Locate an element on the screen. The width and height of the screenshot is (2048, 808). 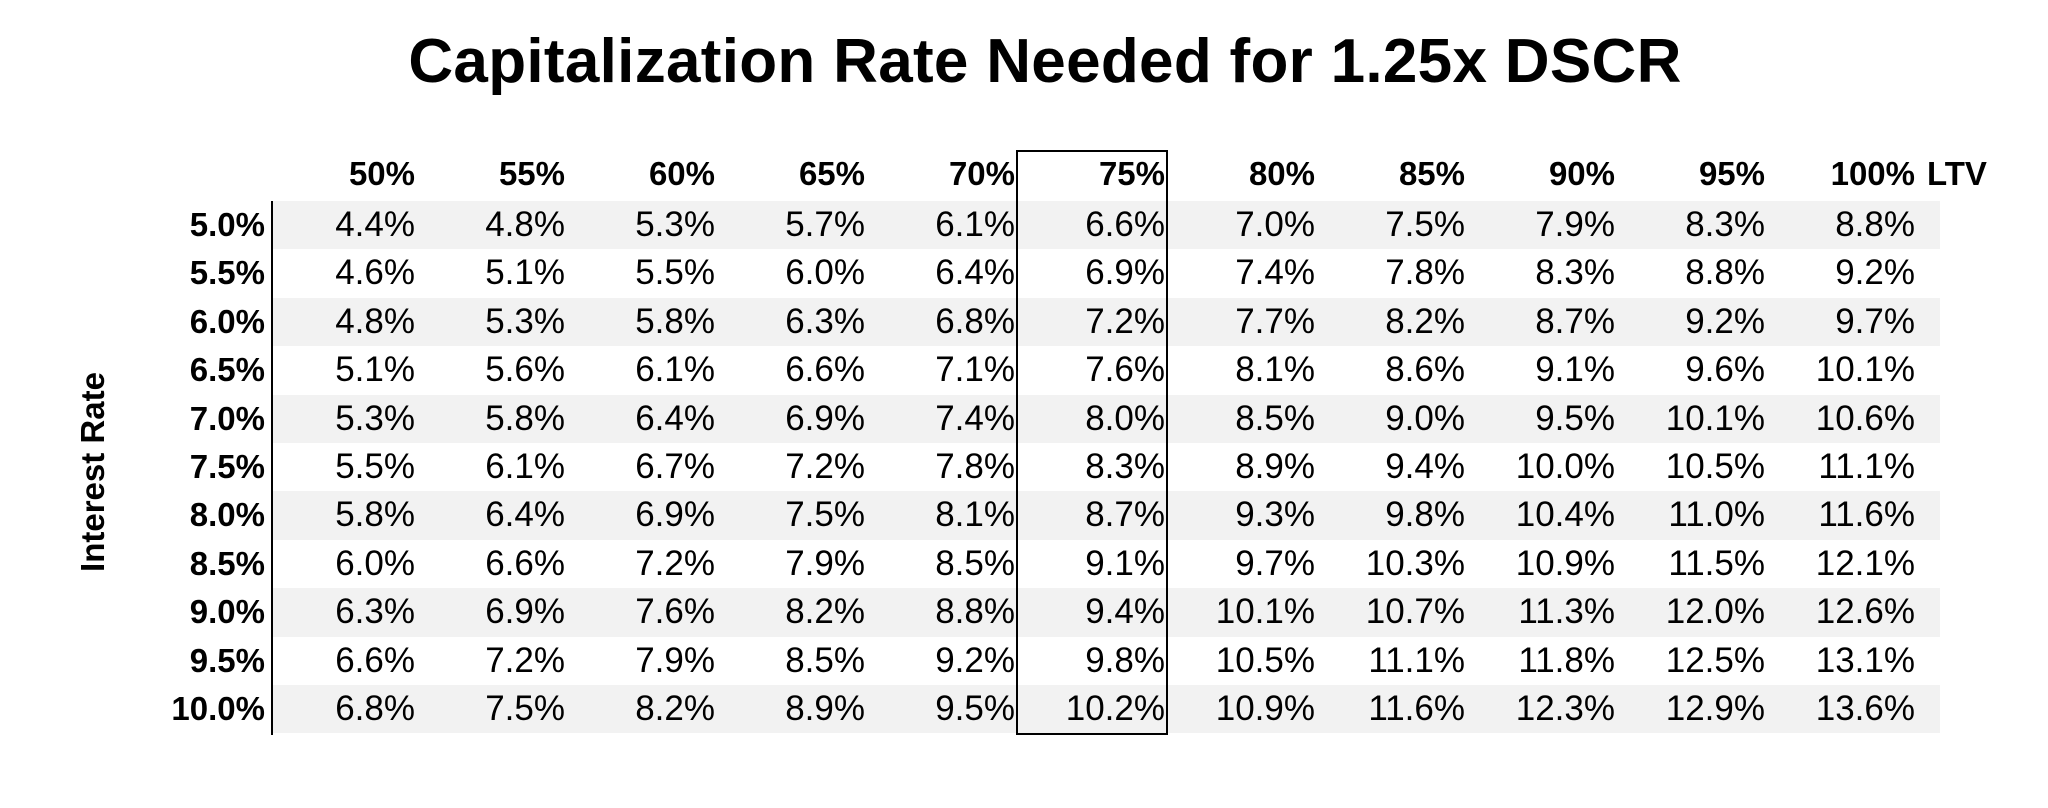
table-cell: 5.6% is located at coordinates (525, 370).